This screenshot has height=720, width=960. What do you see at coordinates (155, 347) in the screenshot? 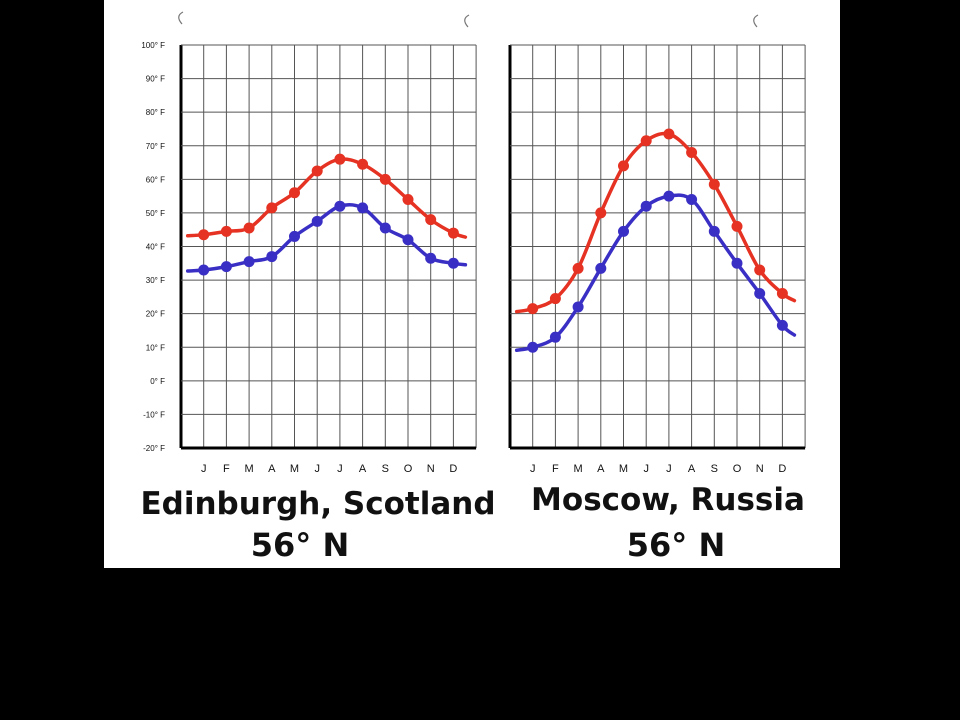
I see `y-tick-label: 10° F` at bounding box center [155, 347].